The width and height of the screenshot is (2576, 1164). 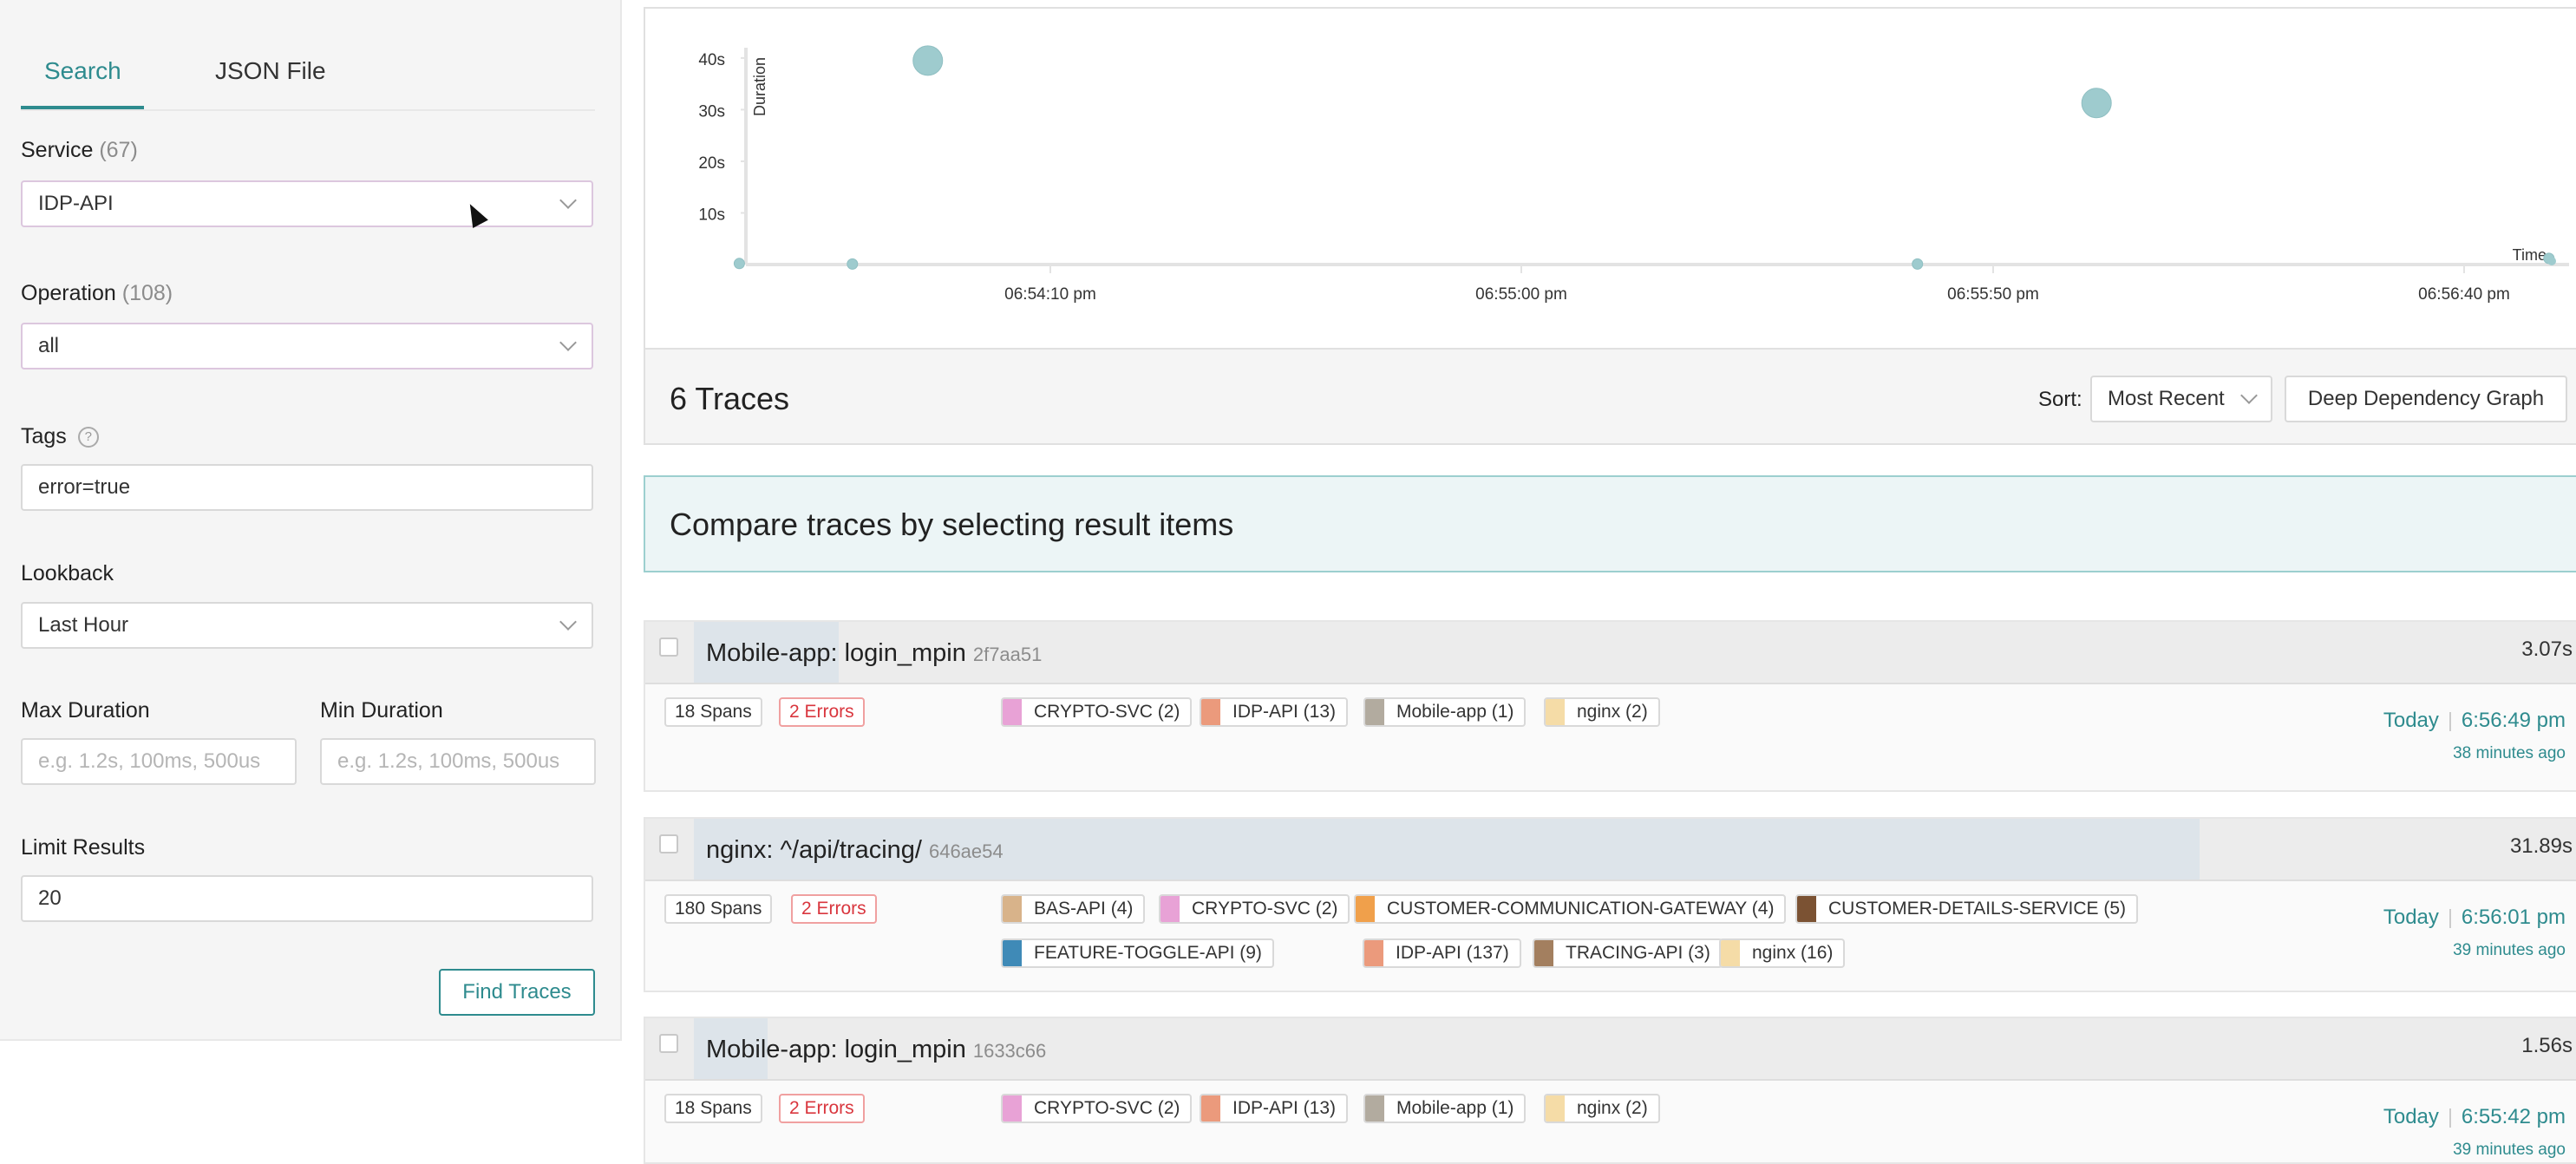 What do you see at coordinates (49, 345) in the screenshot?
I see `operation-value: all` at bounding box center [49, 345].